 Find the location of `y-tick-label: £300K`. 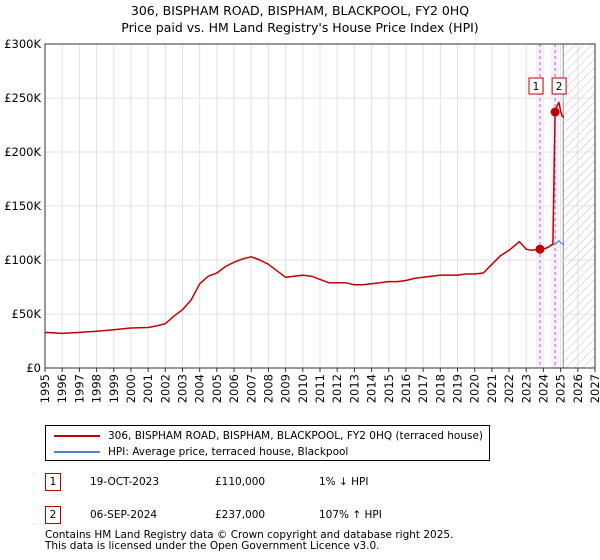

y-tick-label: £300K is located at coordinates (22, 44).